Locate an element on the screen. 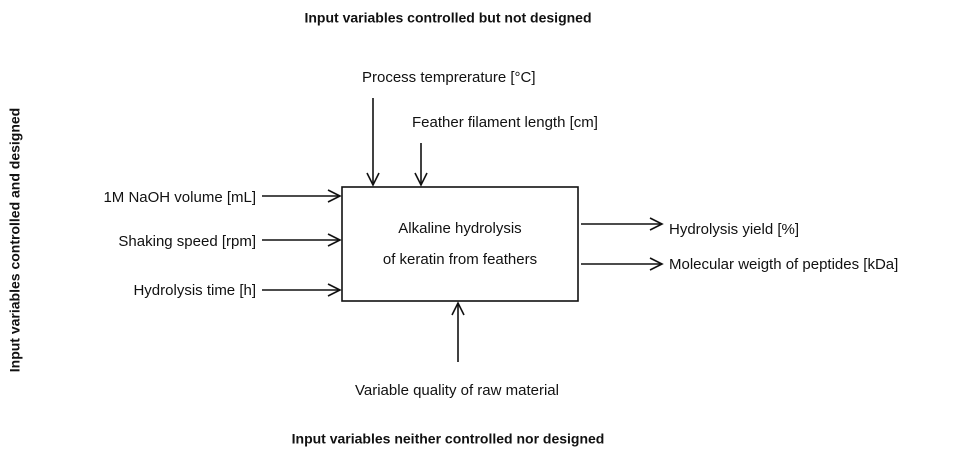  input-label: Process temprerature [°C] is located at coordinates (449, 77).